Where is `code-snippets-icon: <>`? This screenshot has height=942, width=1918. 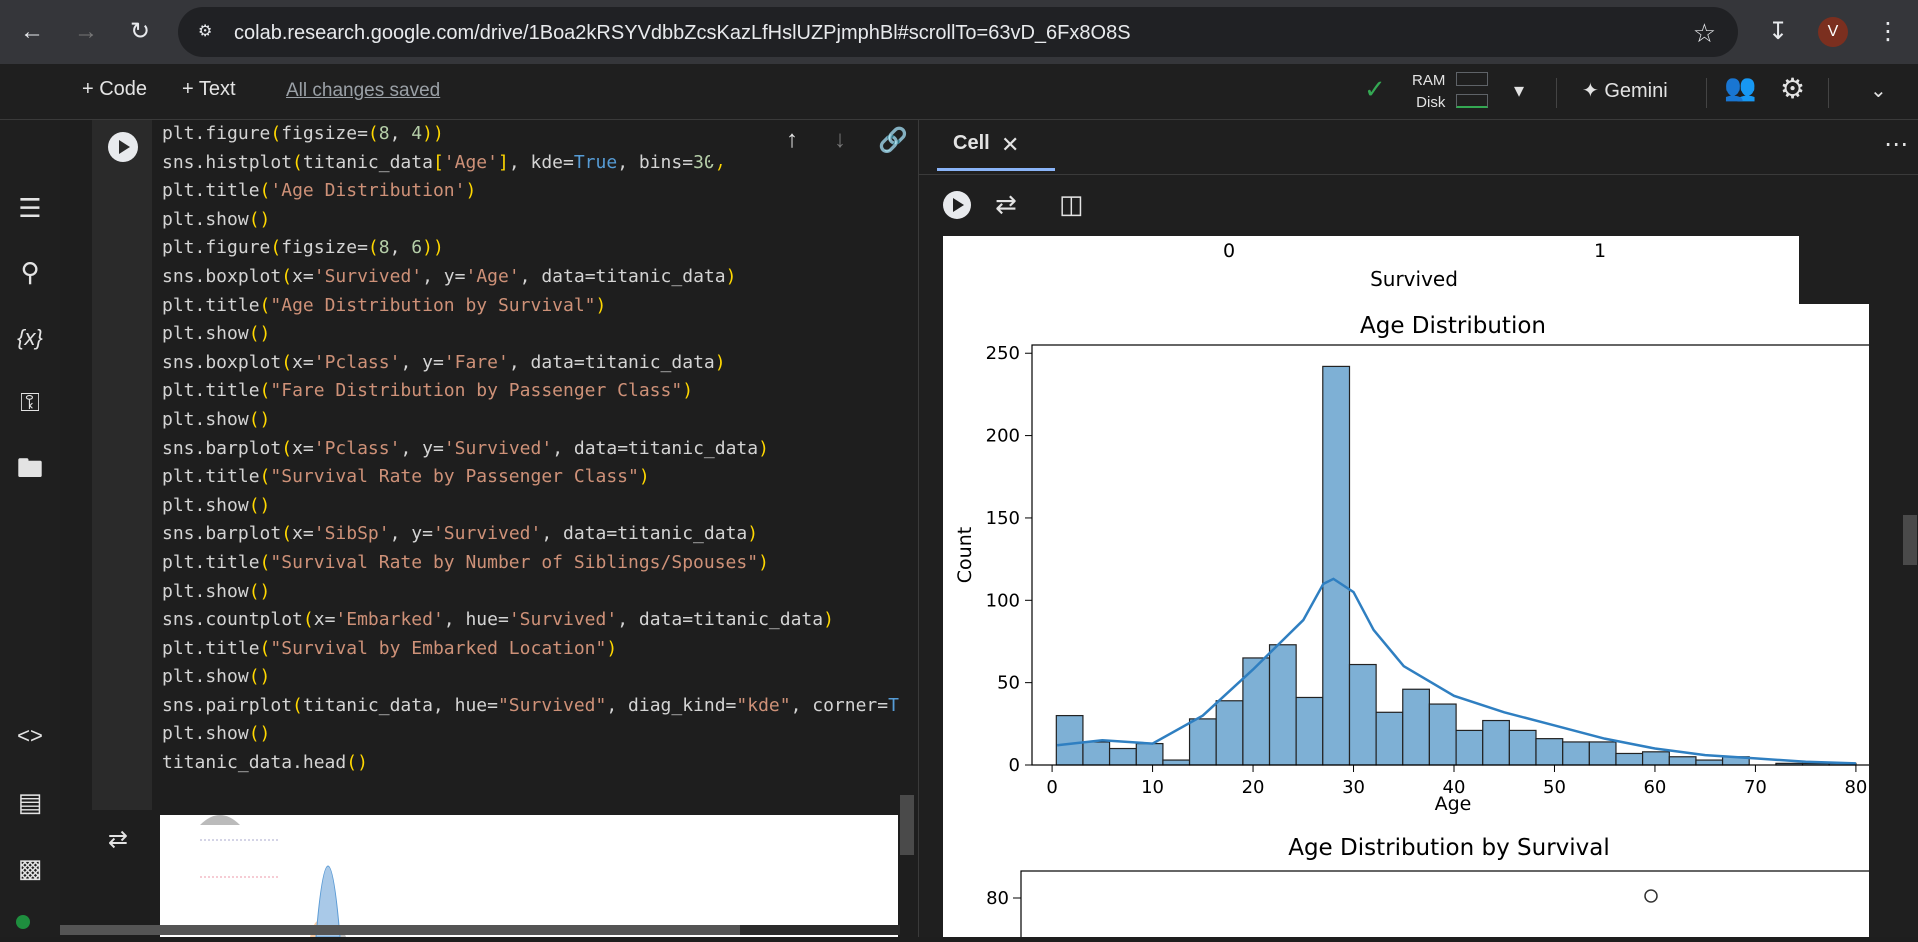
code-snippets-icon: <> is located at coordinates (30, 735).